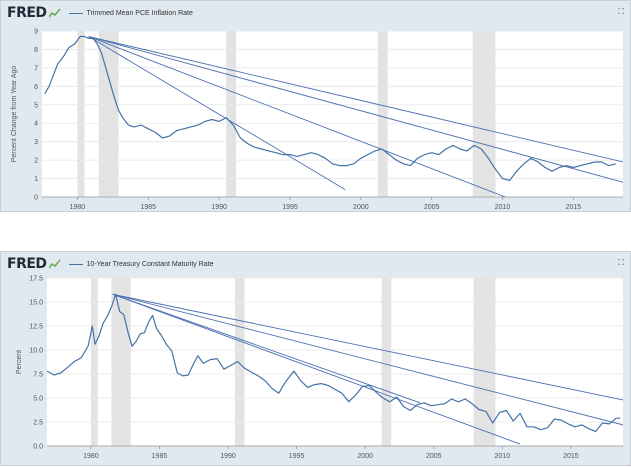 The image size is (631, 467). I want to click on y-tick-label: 7.5, so click(38, 375).